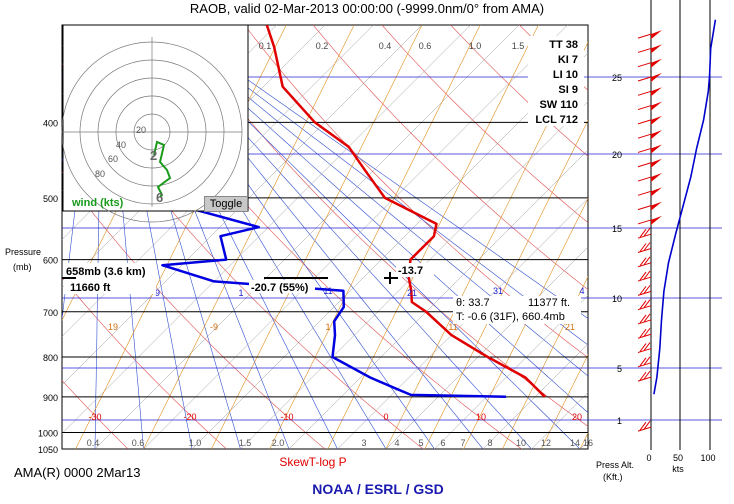 Image resolution: width=734 pixels, height=504 pixels. What do you see at coordinates (377, 489) in the screenshot?
I see `credit-line: NOAA / ESRL / GSD` at bounding box center [377, 489].